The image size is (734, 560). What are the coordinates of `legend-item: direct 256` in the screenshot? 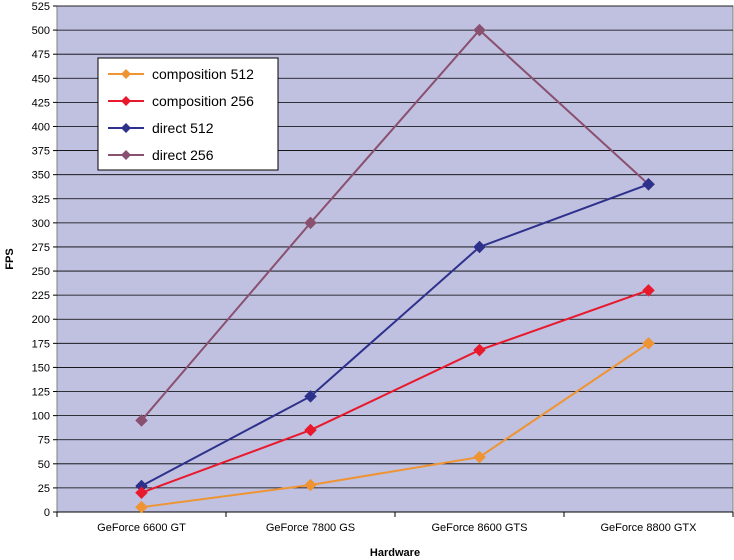 It's located at (161, 155).